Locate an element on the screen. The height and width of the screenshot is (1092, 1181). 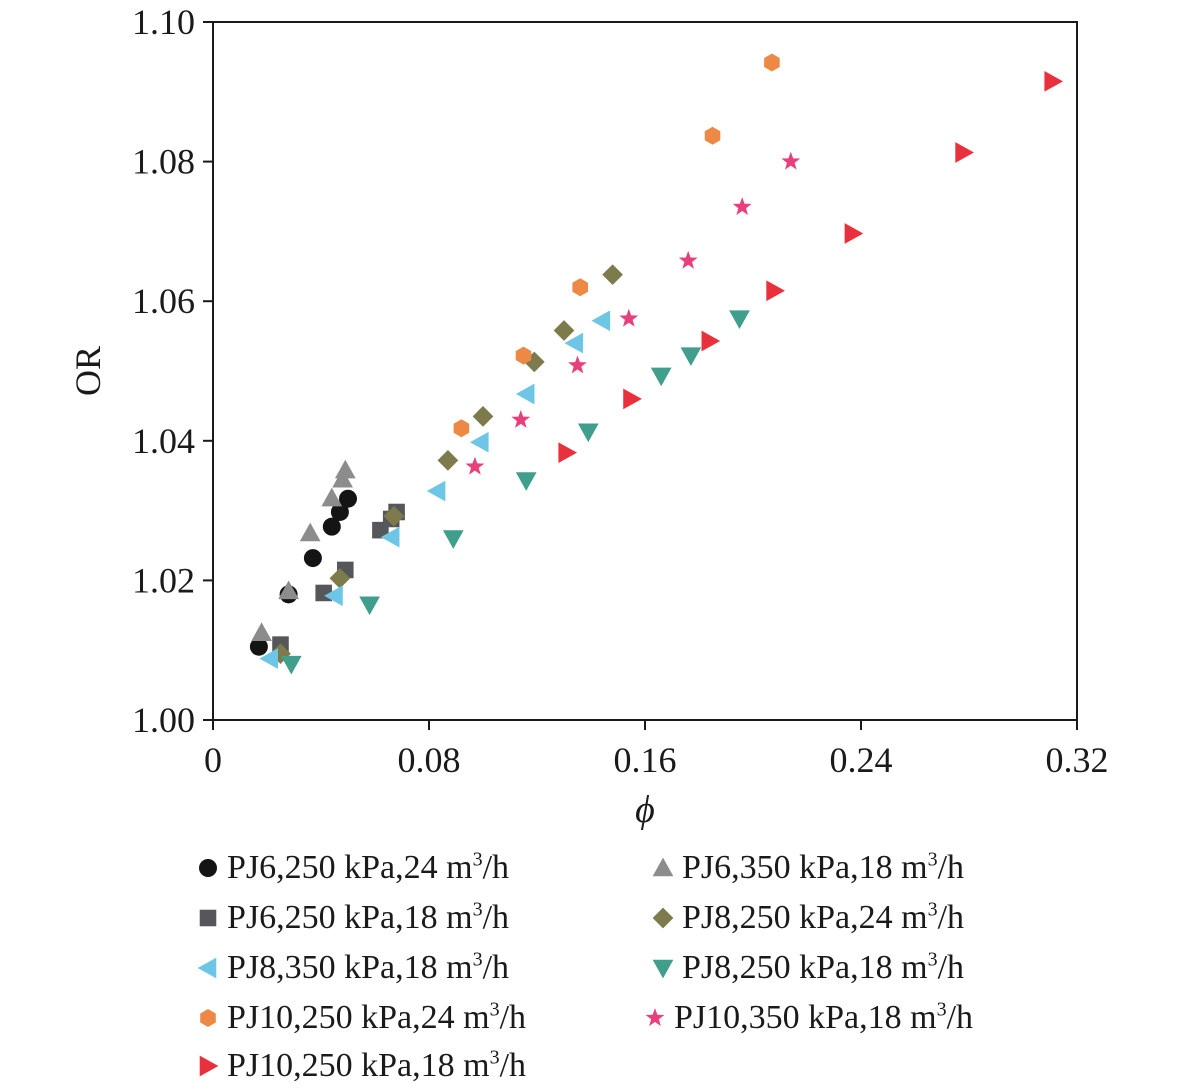
legend-item: PJ10,250 kPa,24 m3/h is located at coordinates (360, 1018).